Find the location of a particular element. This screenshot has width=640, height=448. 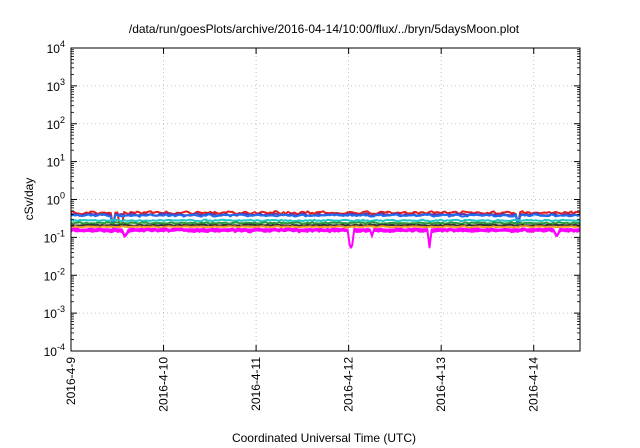

series-layer is located at coordinates (325, 230).